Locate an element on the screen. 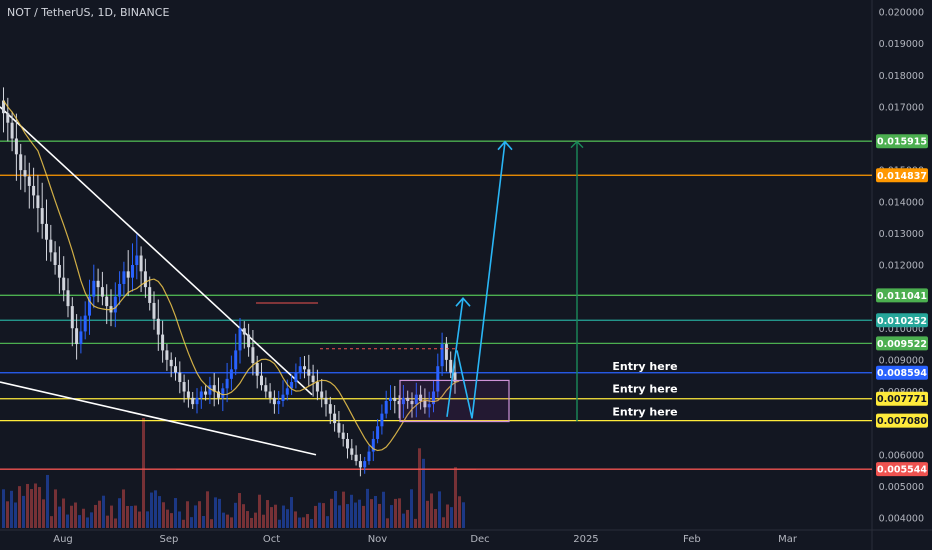  time-tick-label: 2025 is located at coordinates (585, 539).